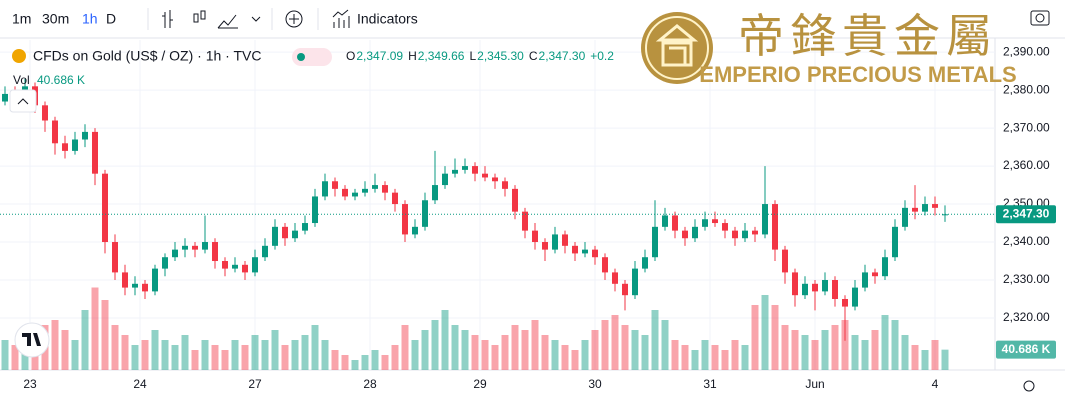 This screenshot has width=1065, height=409. Describe the element at coordinates (1040, 18) in the screenshot. I see `screenshot-icon` at that location.